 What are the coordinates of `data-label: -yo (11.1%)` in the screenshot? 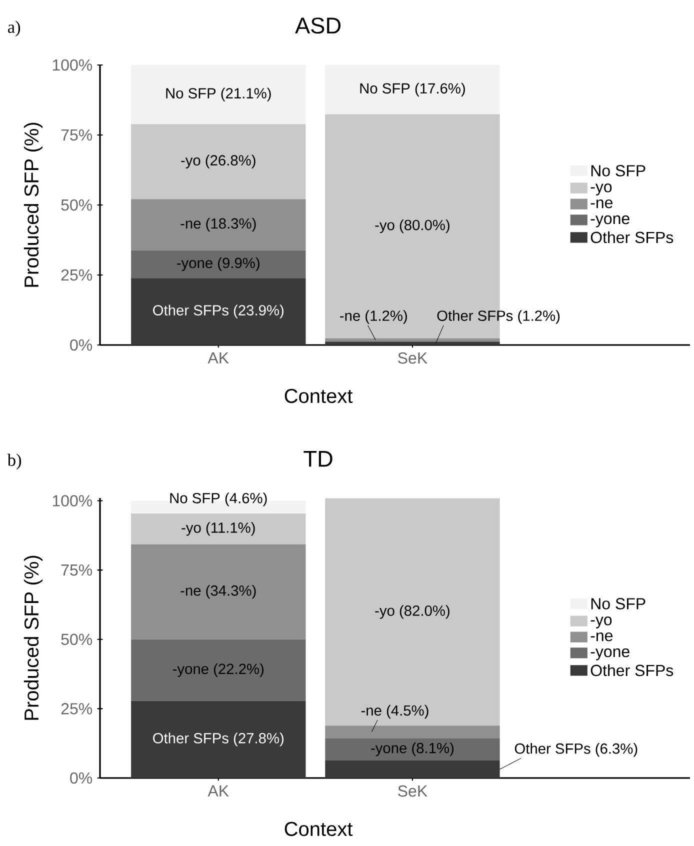 It's located at (218, 529).